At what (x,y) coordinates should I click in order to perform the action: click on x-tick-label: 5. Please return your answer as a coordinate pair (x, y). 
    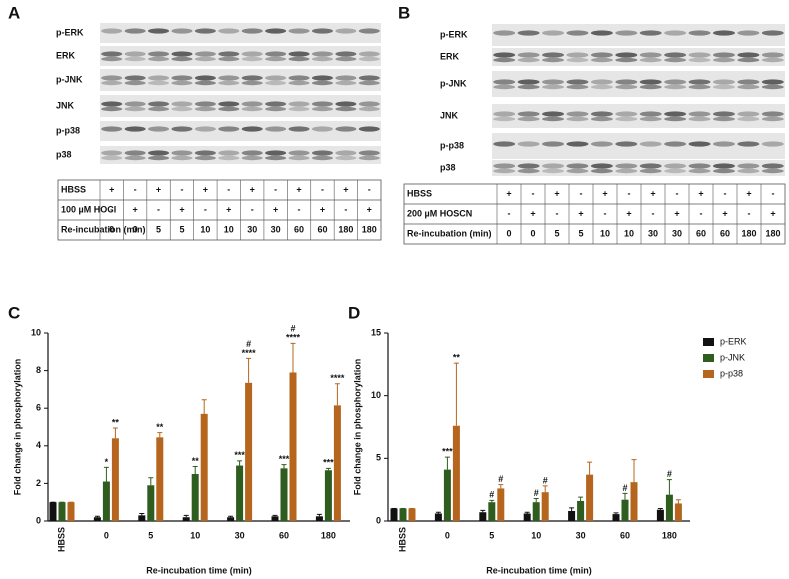
    Looking at the image, I should click on (491, 535).